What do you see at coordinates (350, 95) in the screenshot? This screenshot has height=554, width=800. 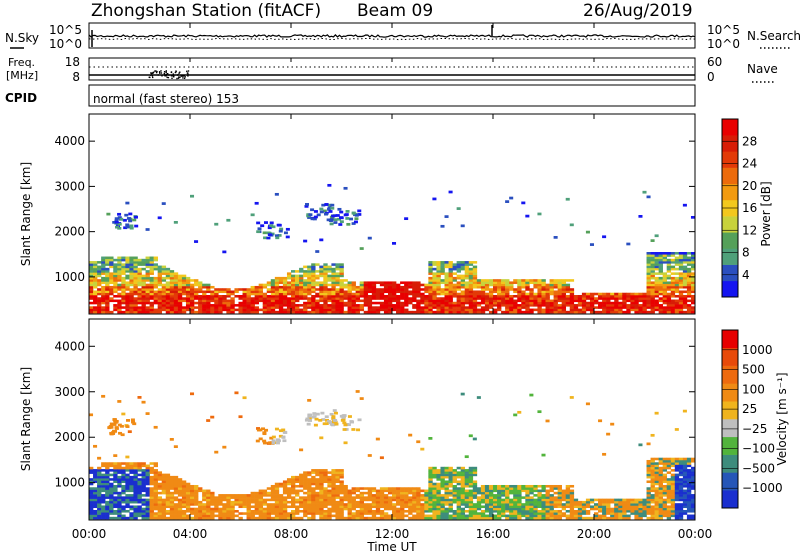 I see `cpid-strip: CPID normal (fast stereo) 153` at bounding box center [350, 95].